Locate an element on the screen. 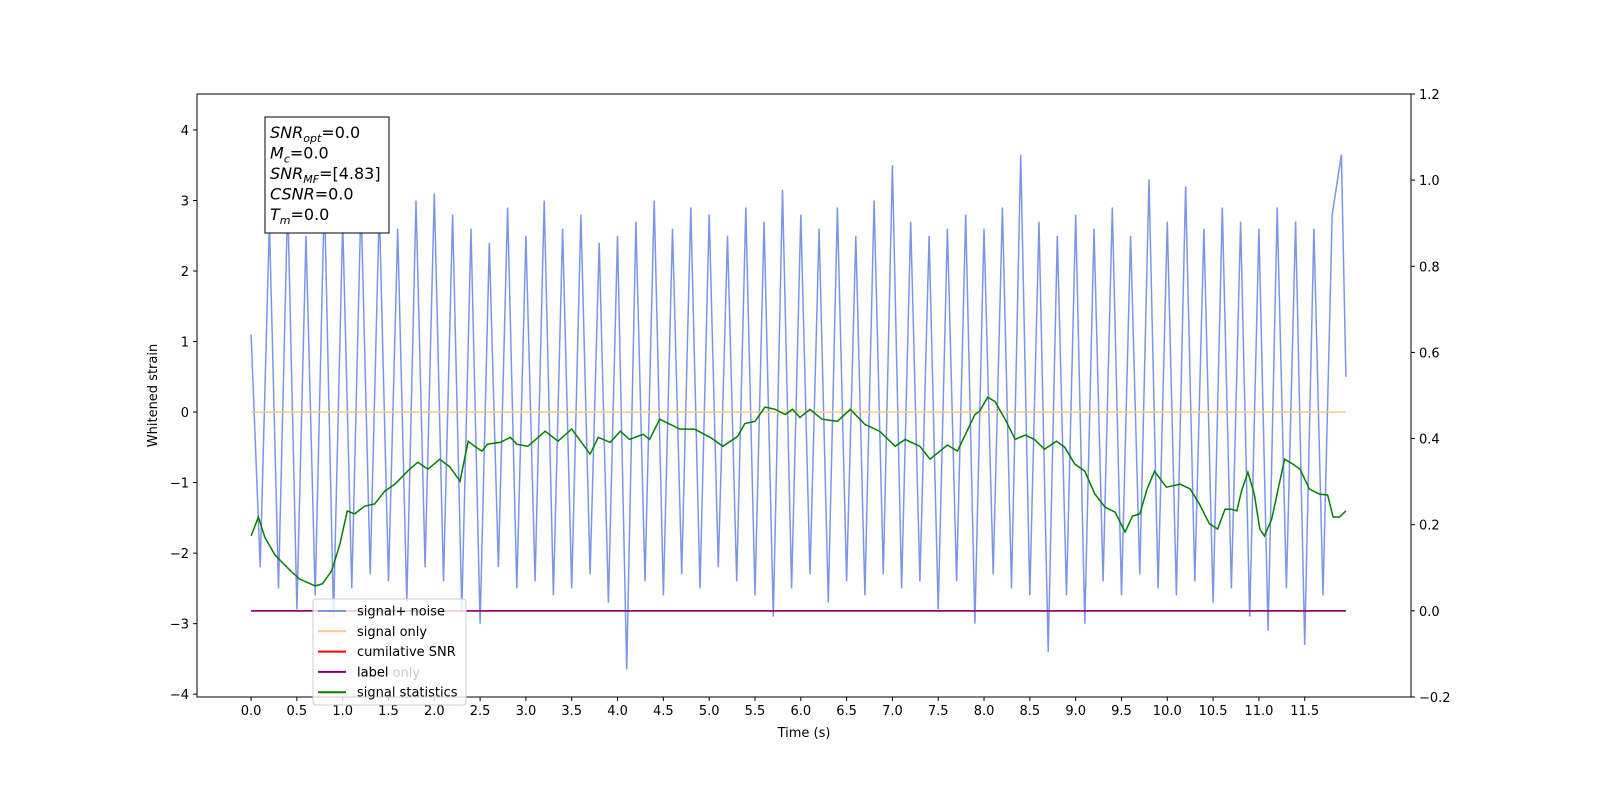 Image resolution: width=1600 pixels, height=800 pixels. x-tick-label: 1.5 is located at coordinates (388, 711).